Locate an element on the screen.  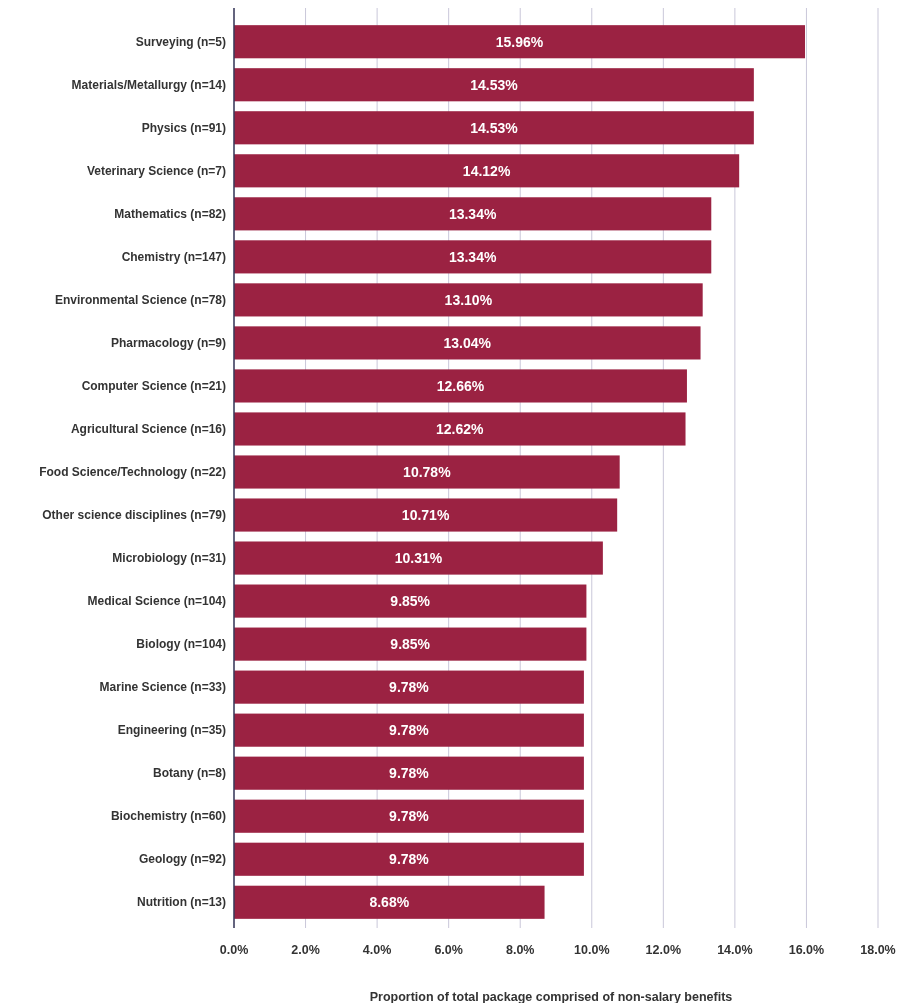
y-tick-label: Surveying (n=5) is located at coordinates (180, 41).